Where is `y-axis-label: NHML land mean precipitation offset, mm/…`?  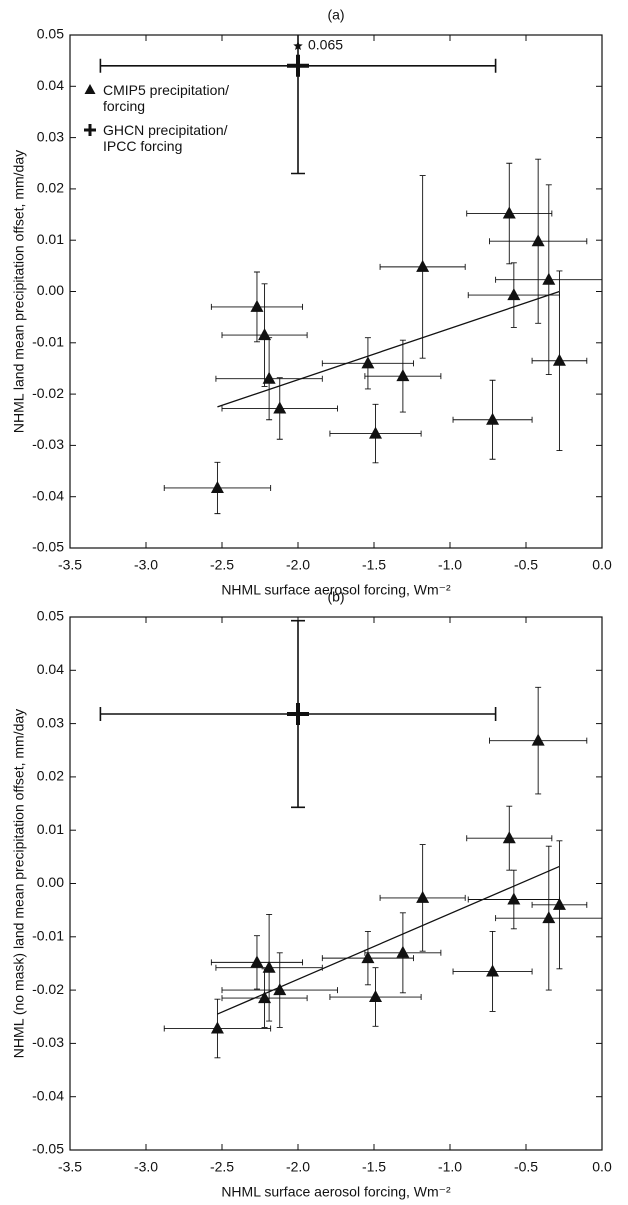
y-axis-label: NHML land mean precipitation offset, mm/… is located at coordinates (19, 291).